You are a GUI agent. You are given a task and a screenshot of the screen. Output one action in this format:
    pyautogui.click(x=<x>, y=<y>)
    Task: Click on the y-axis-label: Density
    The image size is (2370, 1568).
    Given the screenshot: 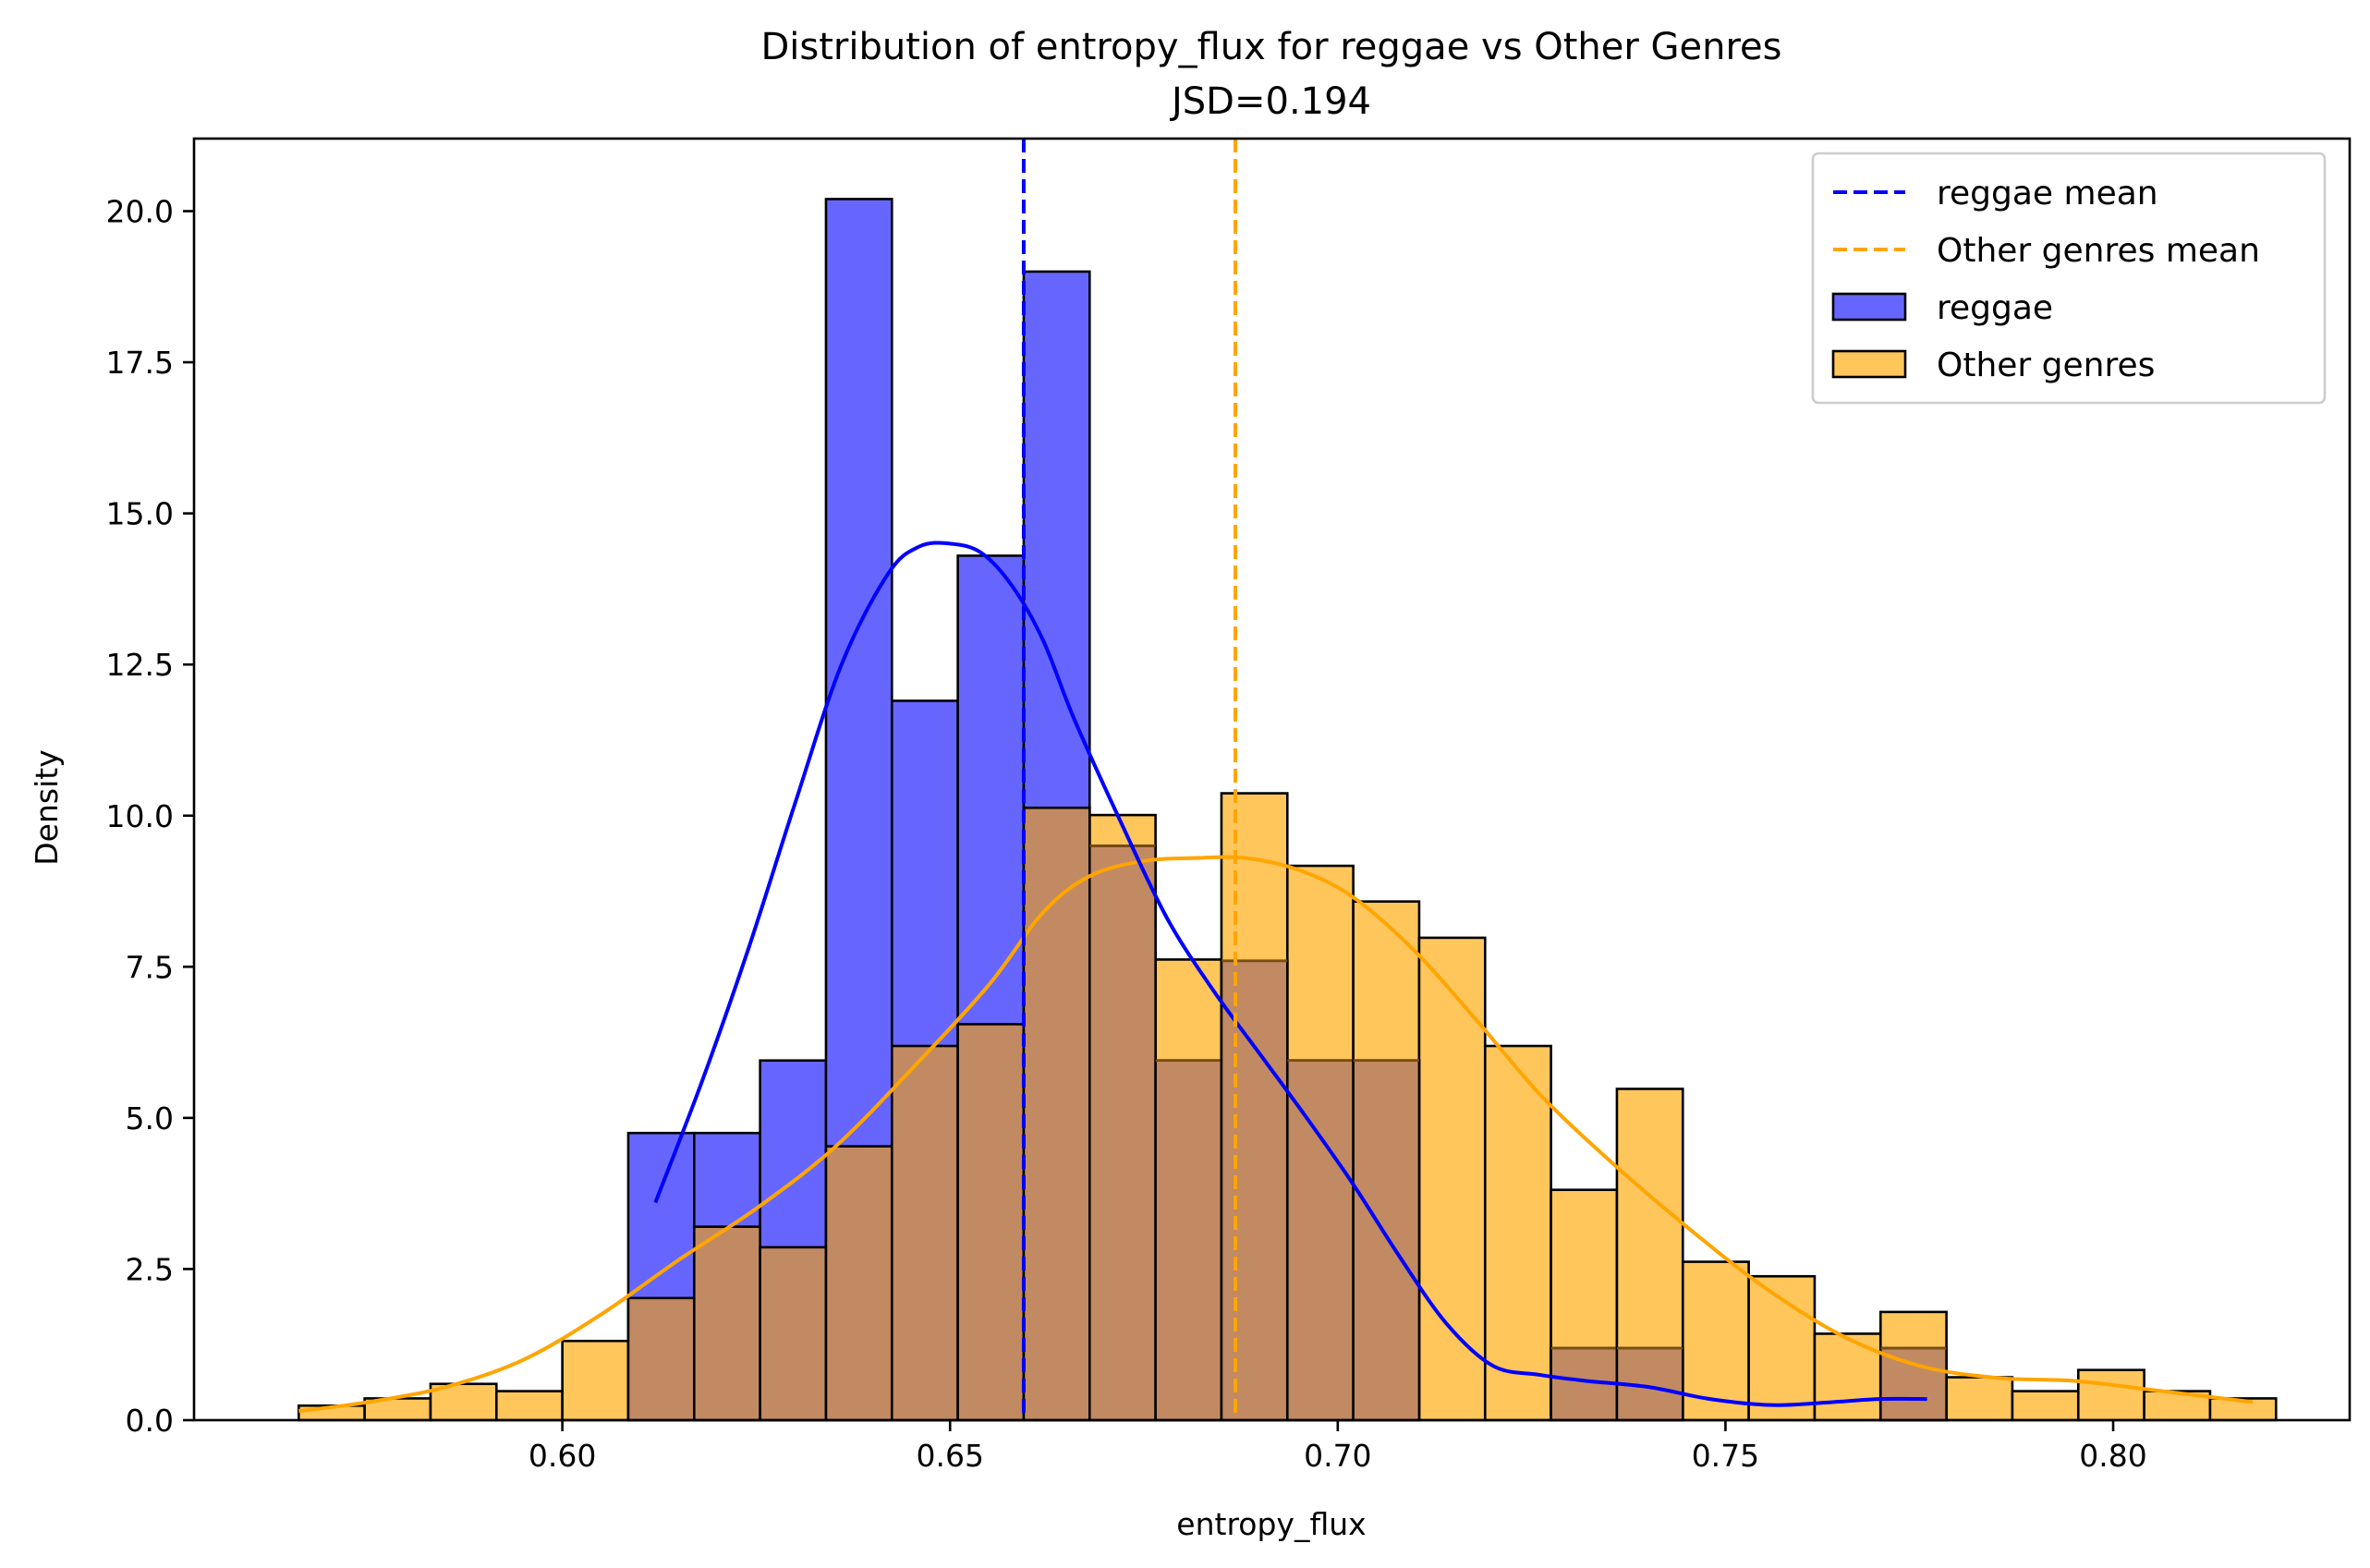 What is the action you would take?
    pyautogui.click(x=47, y=807)
    